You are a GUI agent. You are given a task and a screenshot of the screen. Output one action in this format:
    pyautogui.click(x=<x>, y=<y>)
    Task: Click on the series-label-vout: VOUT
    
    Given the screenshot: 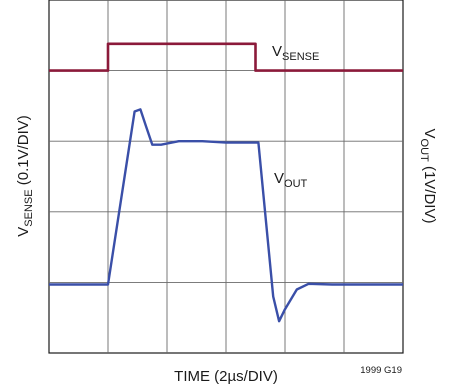 What is the action you would take?
    pyautogui.click(x=291, y=180)
    